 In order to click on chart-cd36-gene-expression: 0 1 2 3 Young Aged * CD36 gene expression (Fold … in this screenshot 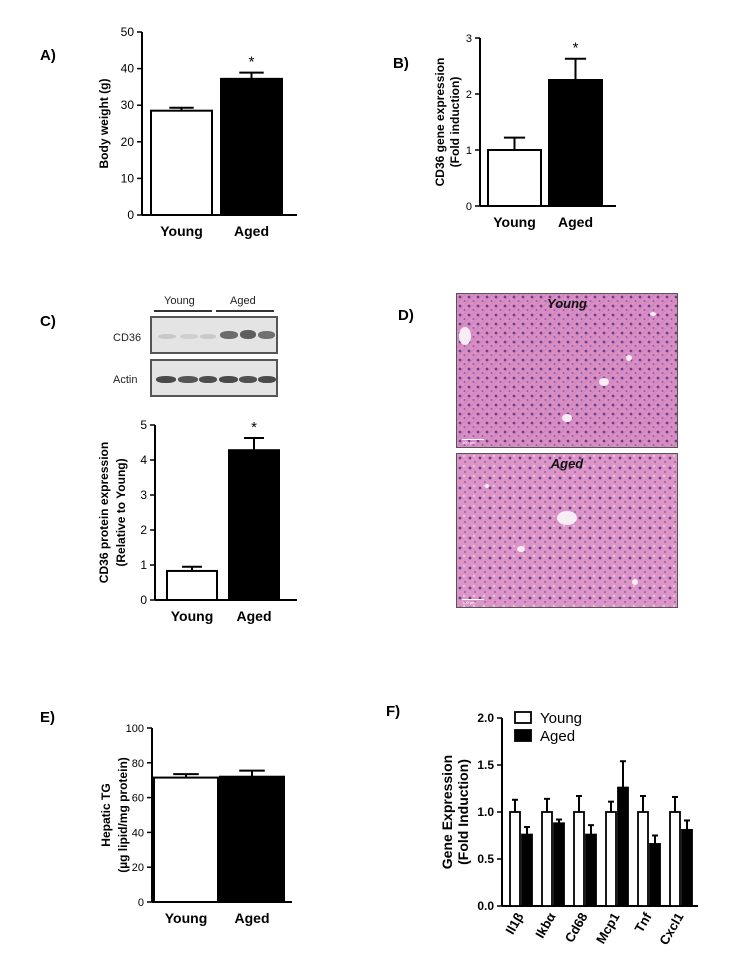, I will do `click(524, 131)`.